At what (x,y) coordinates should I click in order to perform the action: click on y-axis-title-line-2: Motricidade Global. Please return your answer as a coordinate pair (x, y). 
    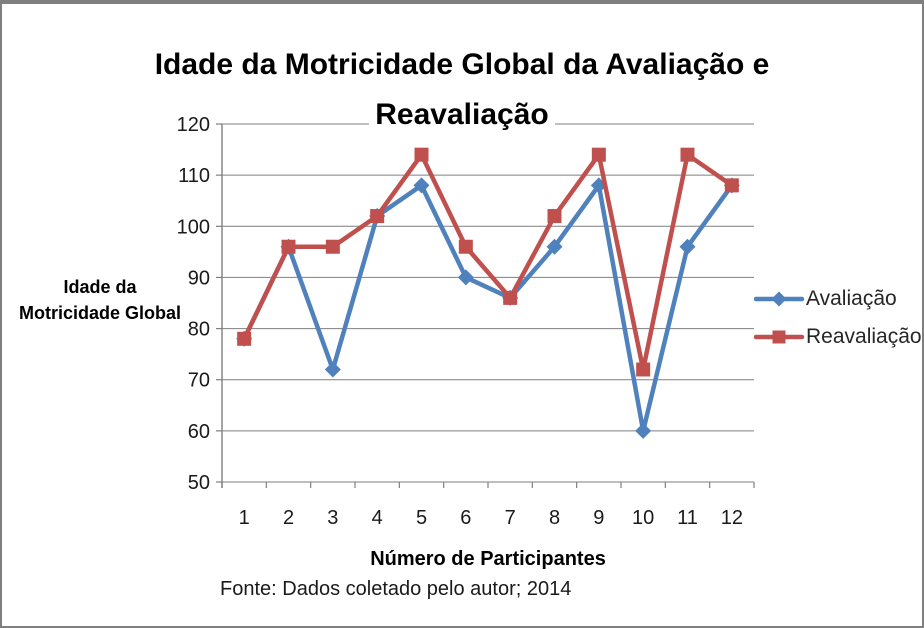
    Looking at the image, I should click on (100, 313).